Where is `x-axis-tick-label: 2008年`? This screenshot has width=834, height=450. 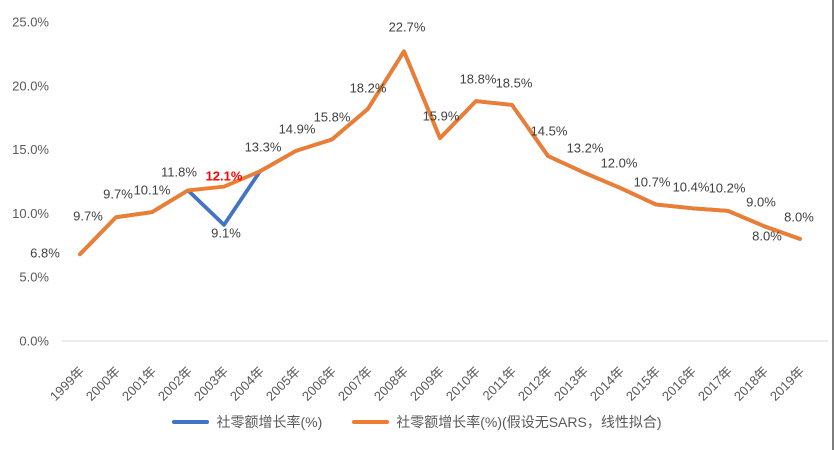 x-axis-tick-label: 2008年 is located at coordinates (391, 384).